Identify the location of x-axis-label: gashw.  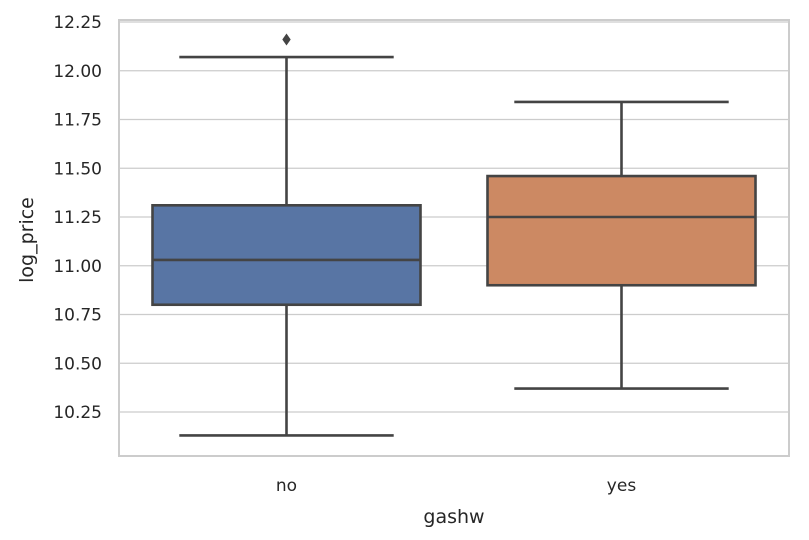
(453, 517).